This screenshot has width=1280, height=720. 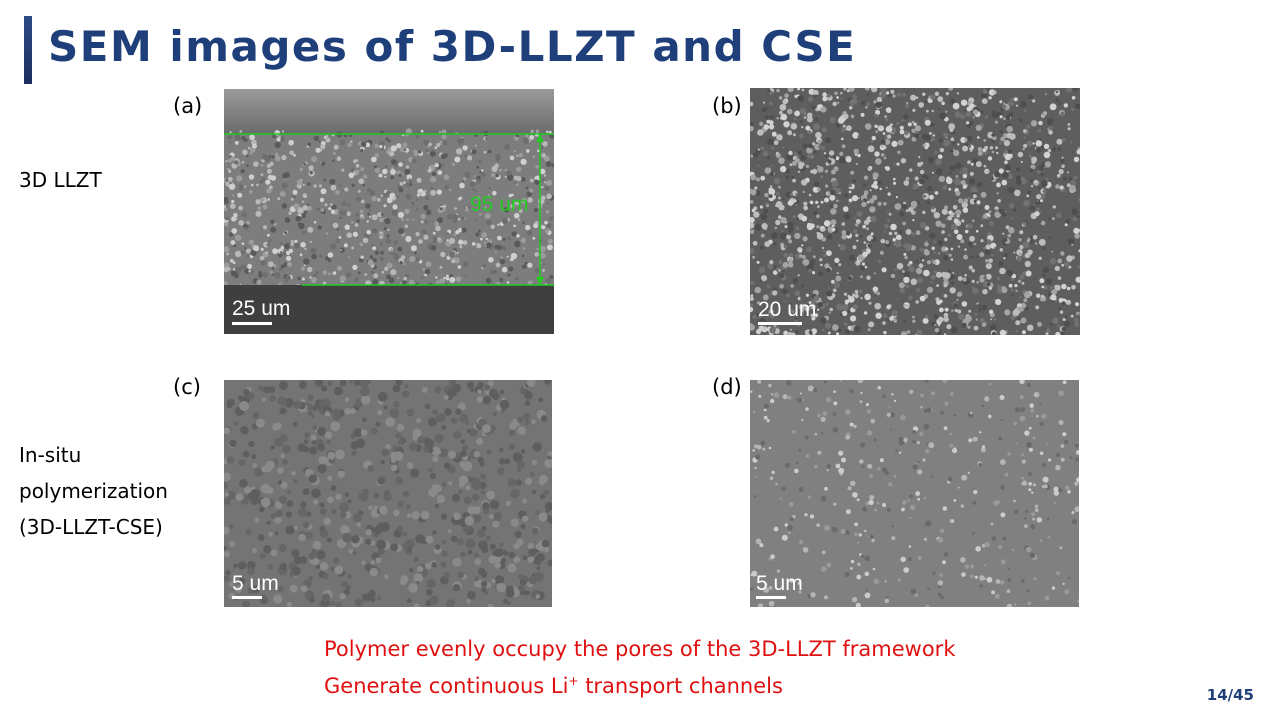 I want to click on note-line-2-prefix: Generate continuous Li, so click(x=446, y=686).